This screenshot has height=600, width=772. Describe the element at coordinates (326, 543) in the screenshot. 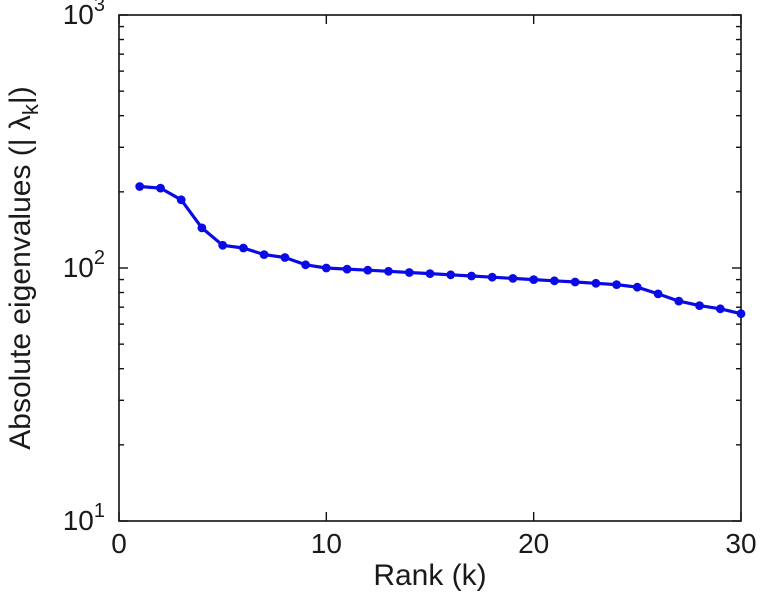

I see `x-tick-label: 10` at that location.